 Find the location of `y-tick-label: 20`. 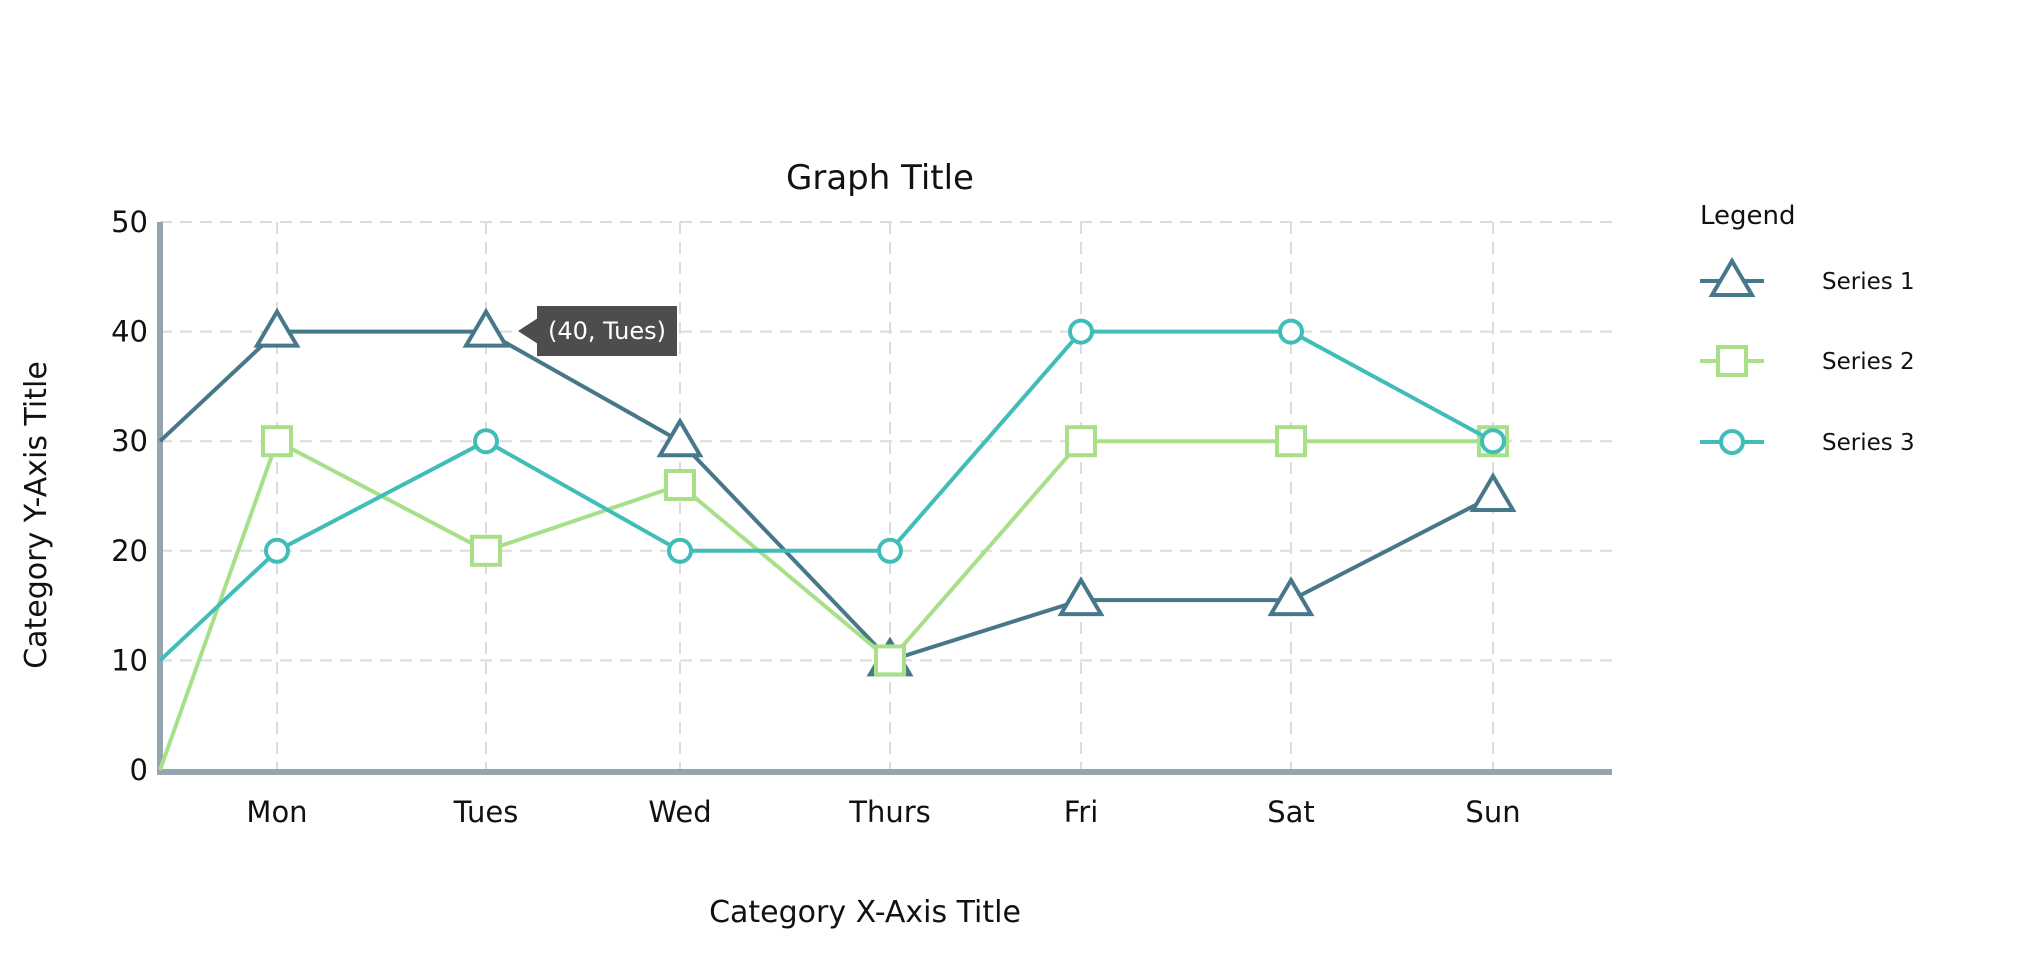

y-tick-label: 20 is located at coordinates (129, 551).